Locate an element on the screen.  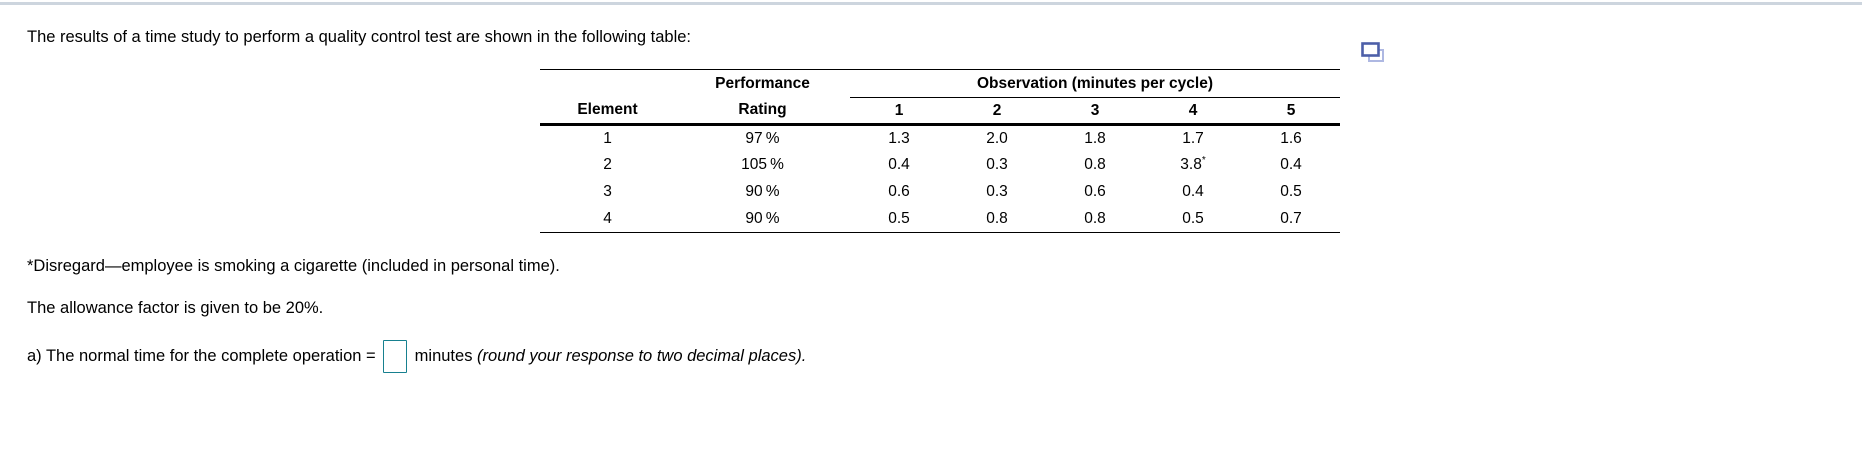
table-row: 1 97 % 1.3 2.0 1.8 1.7 1.6 is located at coordinates (940, 138).